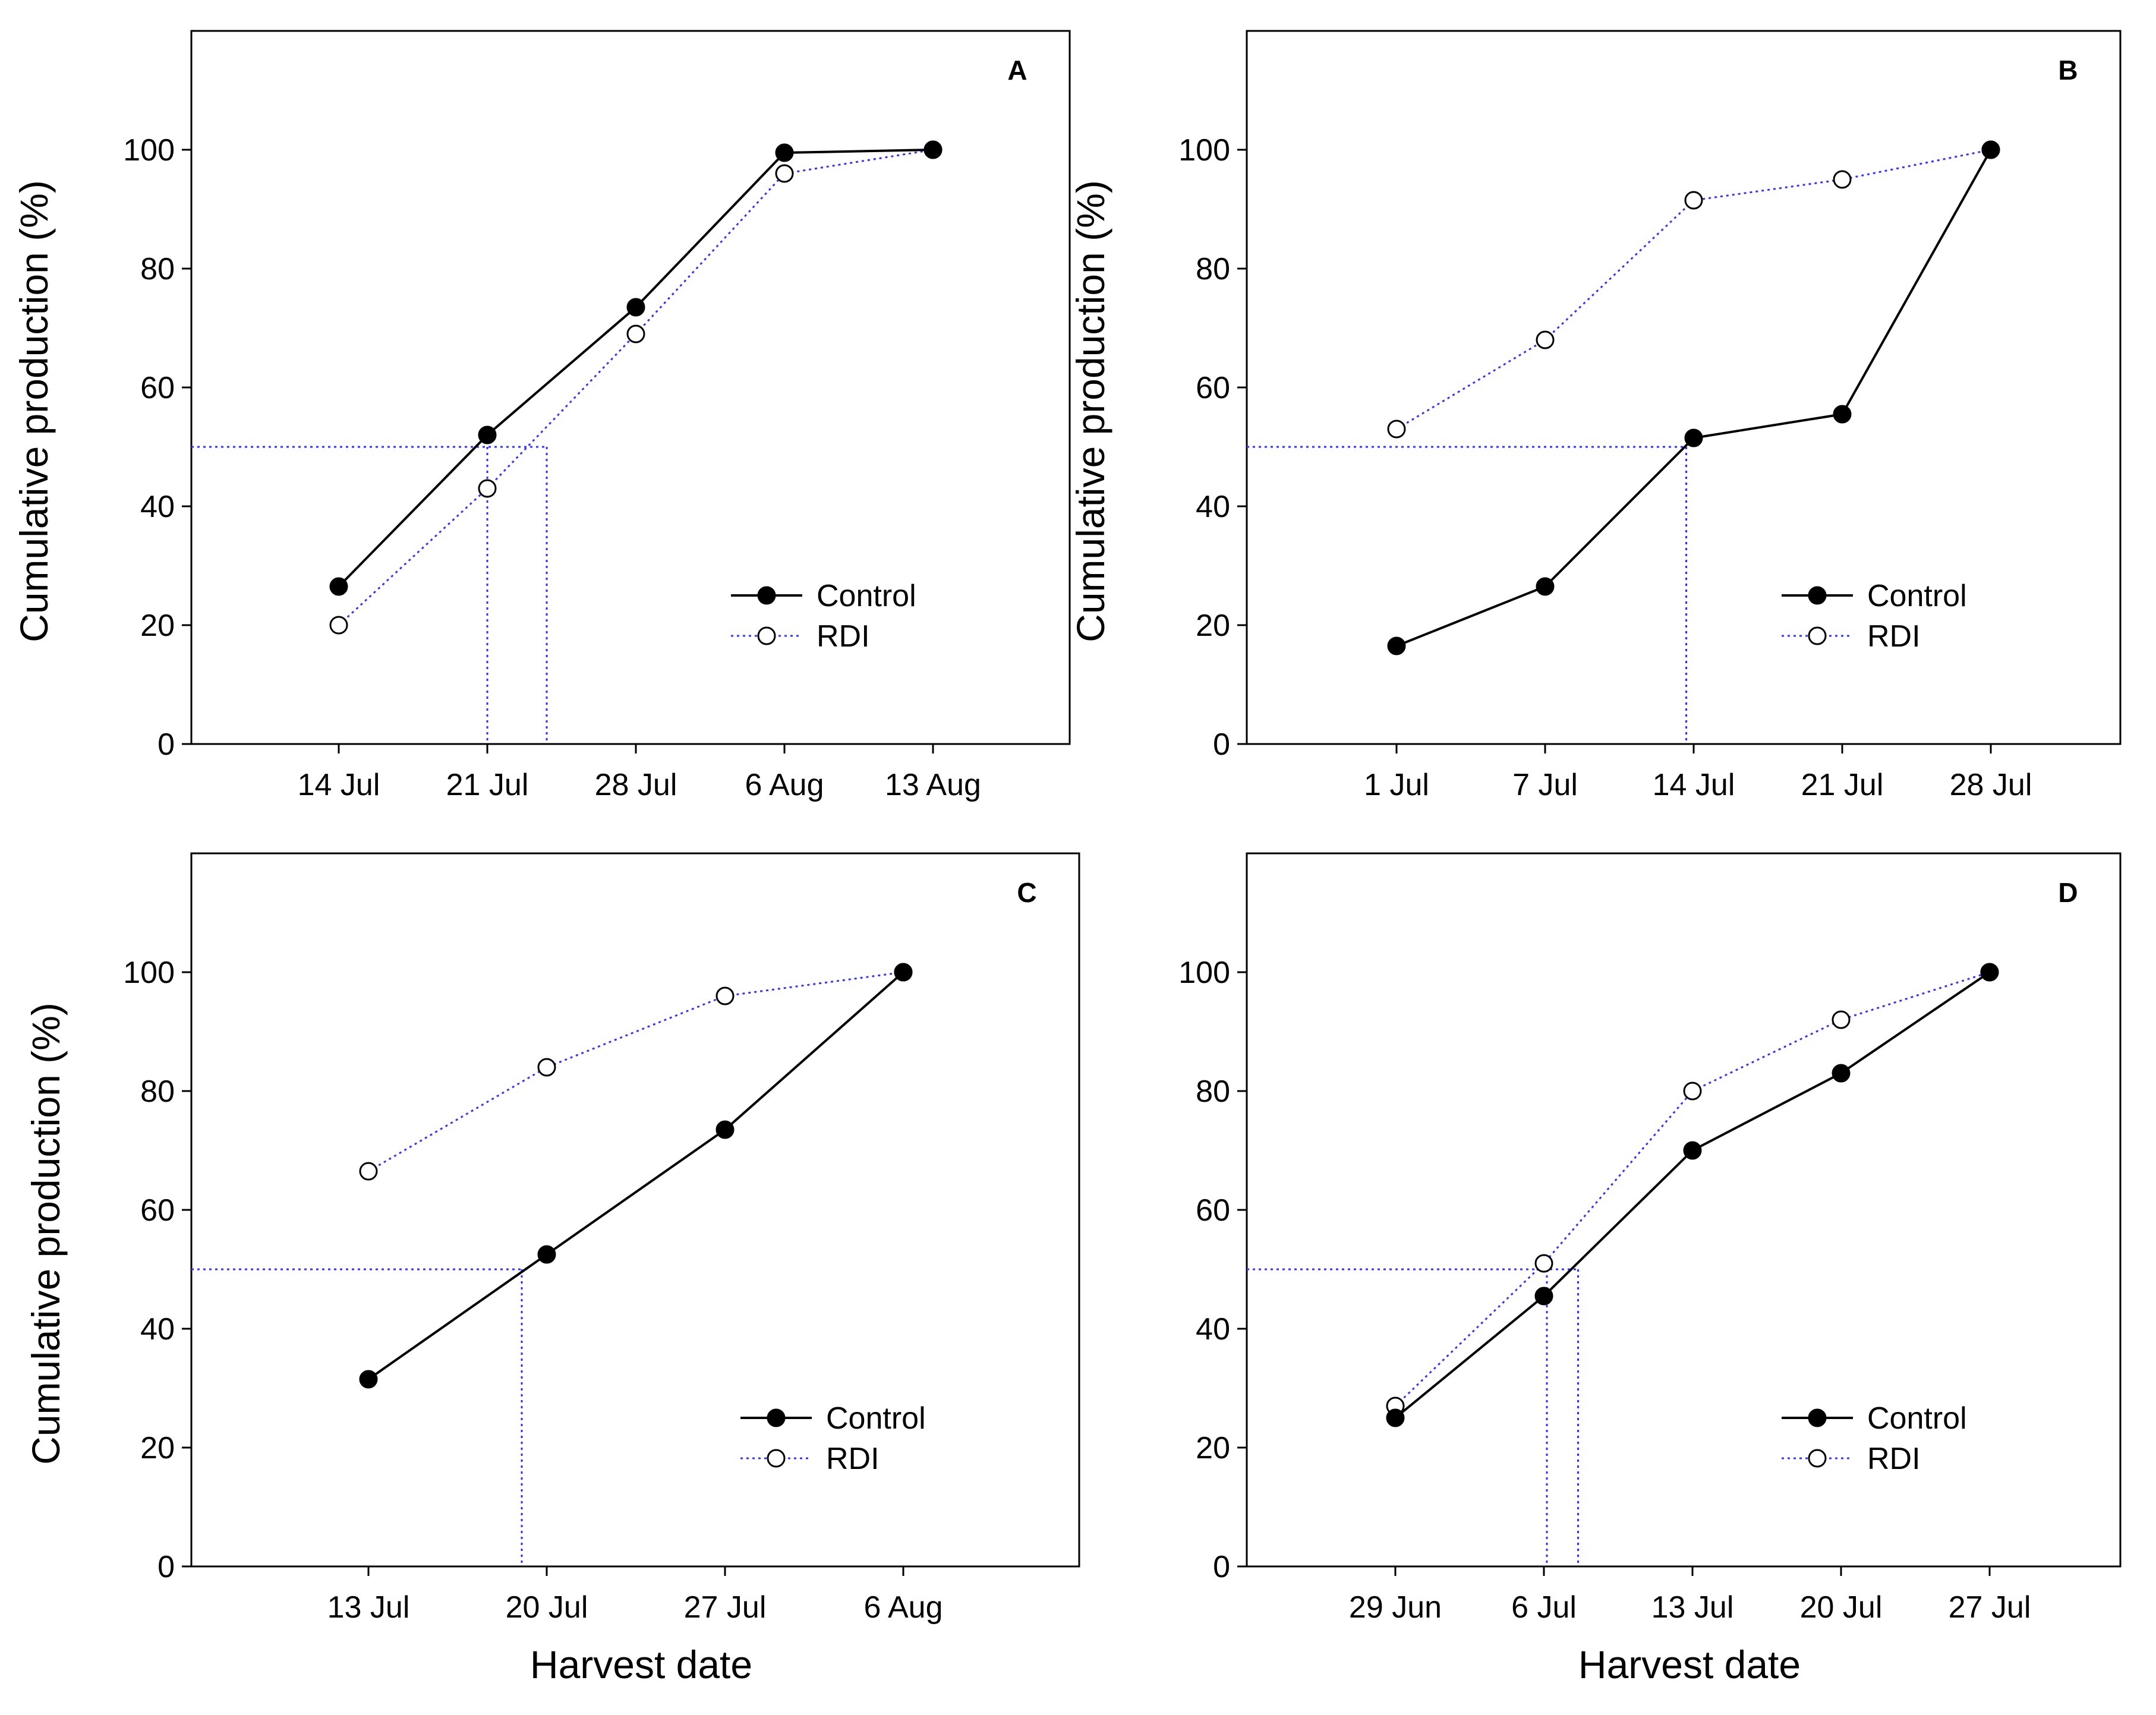  I want to click on x-axis-title: Harvest date, so click(1689, 1664).